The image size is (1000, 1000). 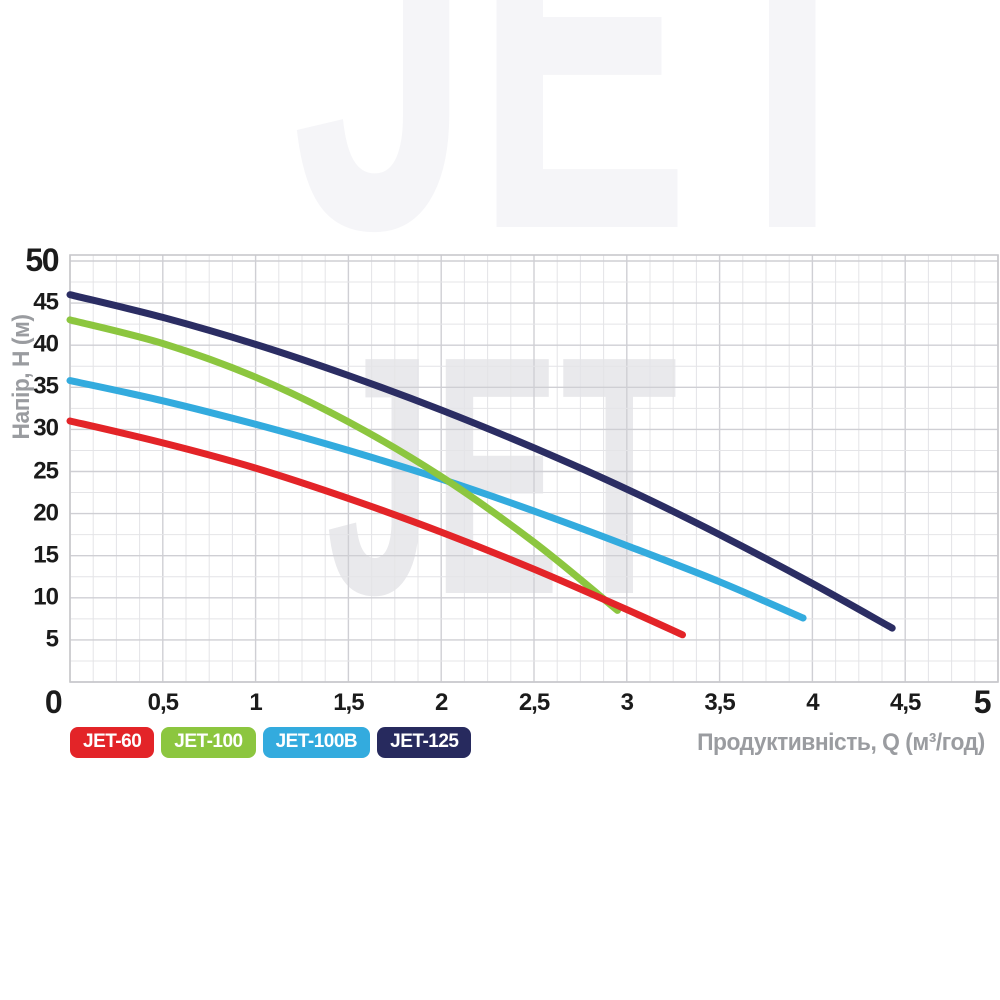 What do you see at coordinates (316, 742) in the screenshot?
I see `legend-item-jet-100b: JET-100B` at bounding box center [316, 742].